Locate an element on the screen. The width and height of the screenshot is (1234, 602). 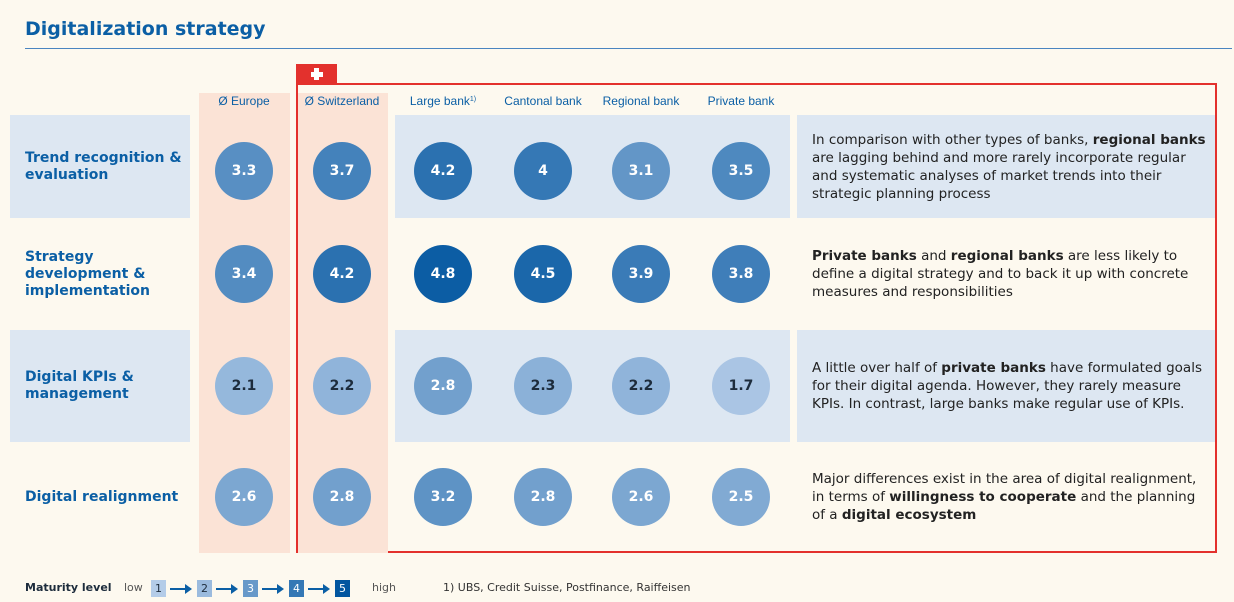
maturity-circle: 3.4 is located at coordinates (244, 274).